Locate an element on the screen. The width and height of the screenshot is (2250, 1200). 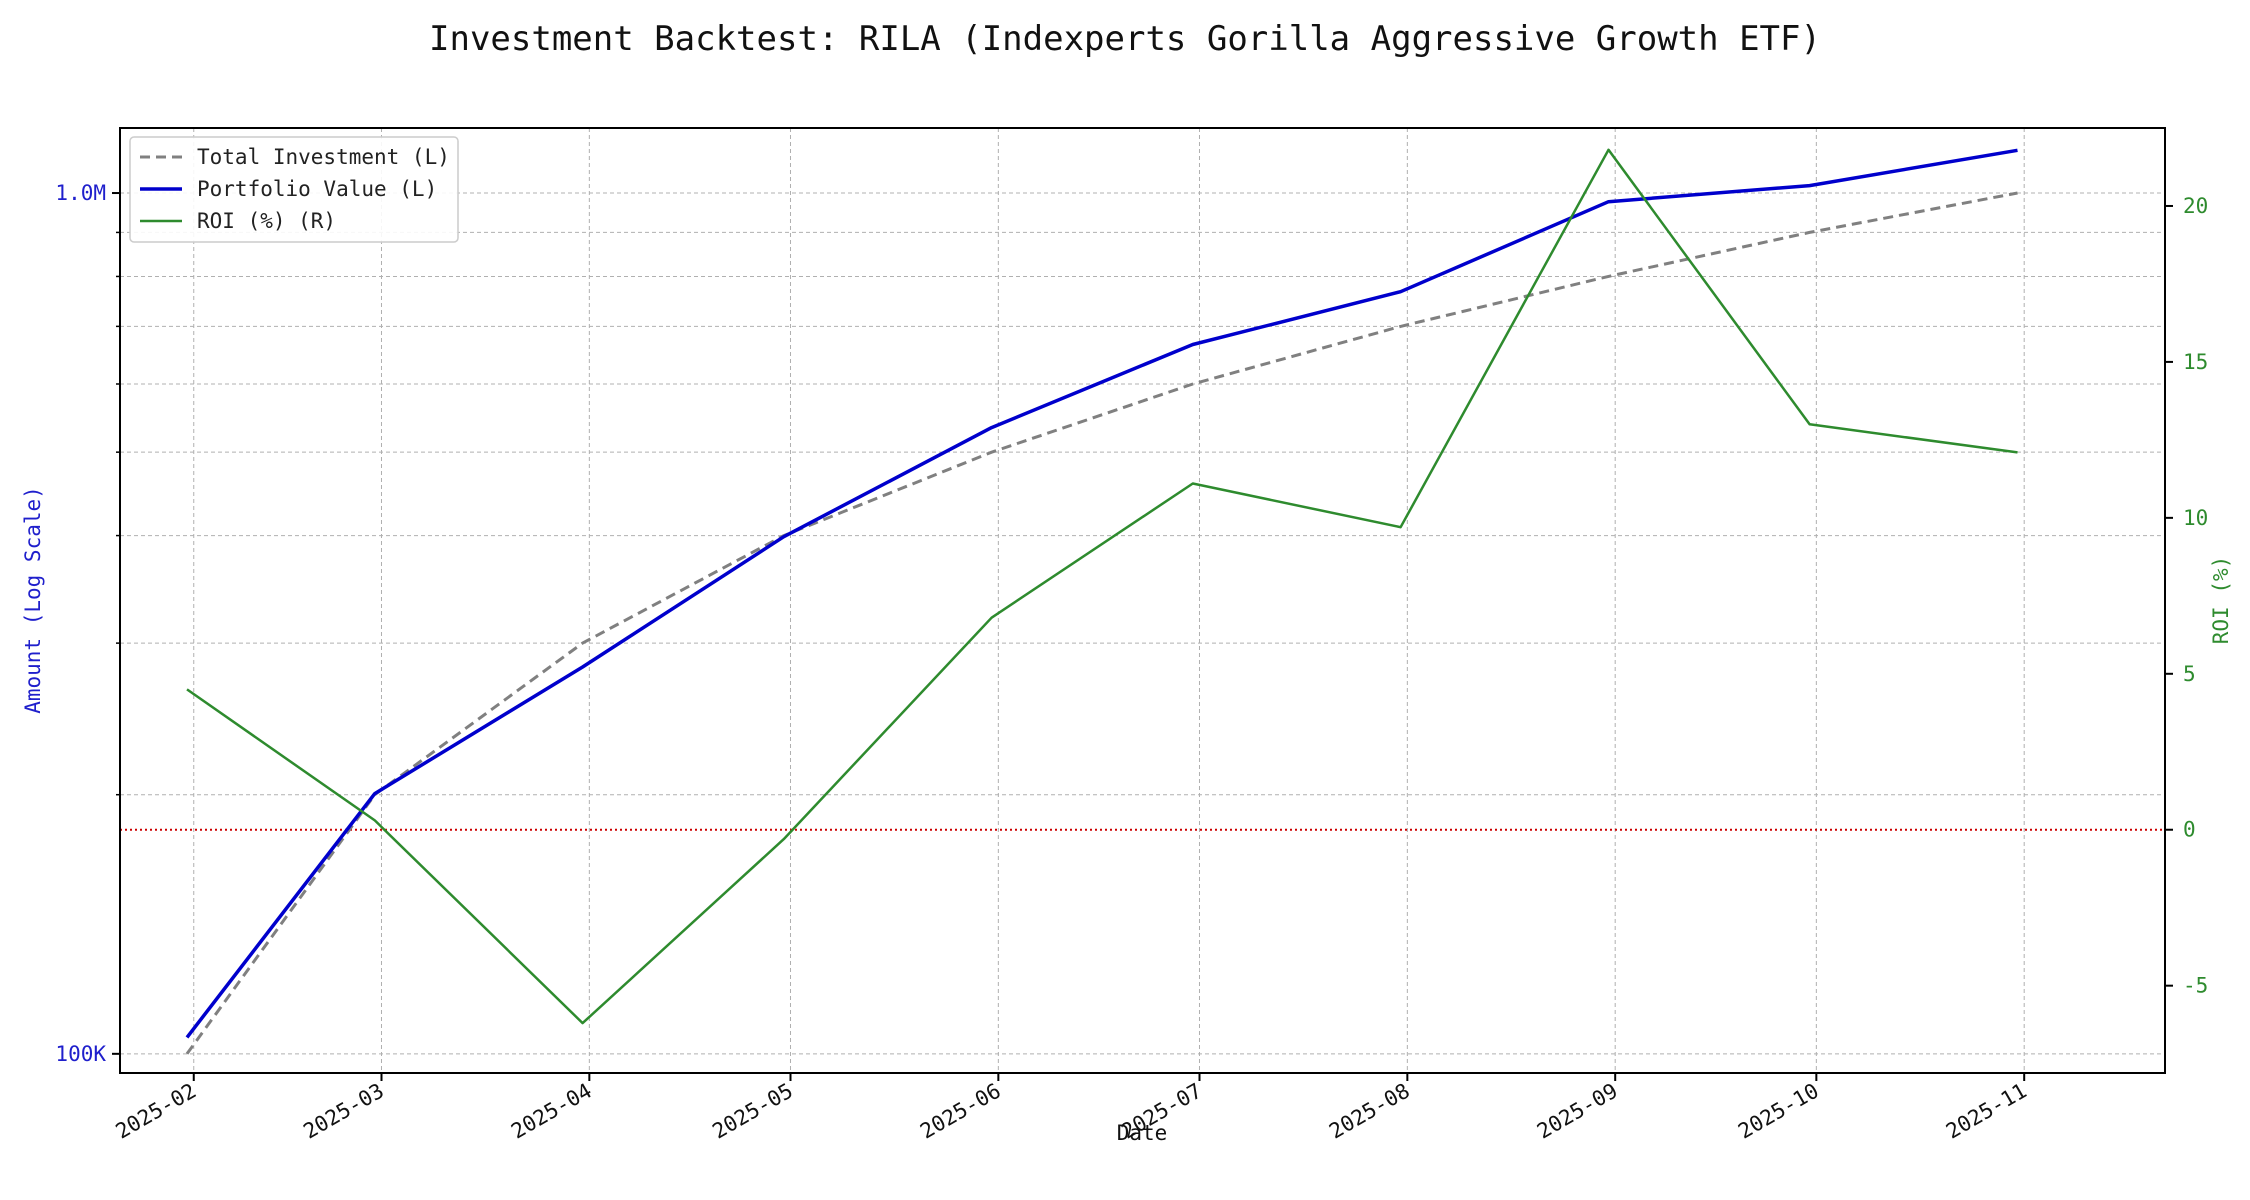
left-y-axis-label: Amount (Log Scale) is located at coordinates (33, 600).